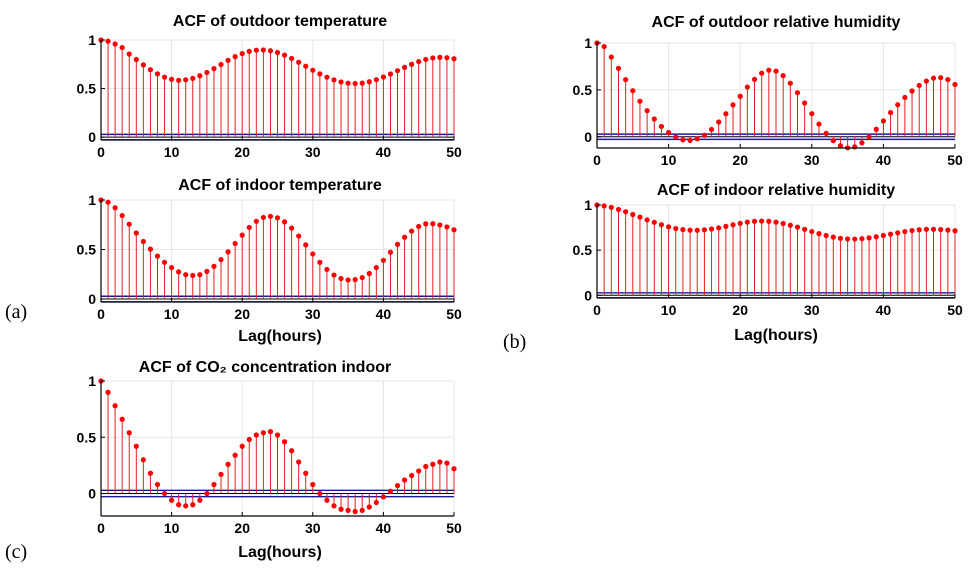 The height and width of the screenshot is (568, 973). Describe the element at coordinates (280, 552) in the screenshot. I see `x-axis-label: Lag(hours)` at that location.